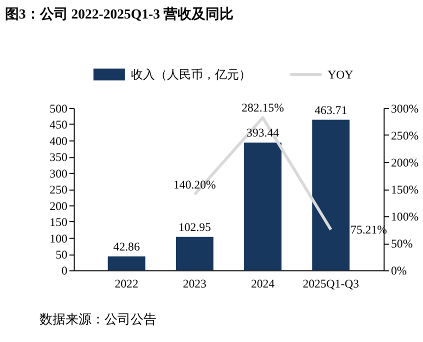 This screenshot has width=423, height=342. I want to click on y-tick-label: 250, so click(59, 189).